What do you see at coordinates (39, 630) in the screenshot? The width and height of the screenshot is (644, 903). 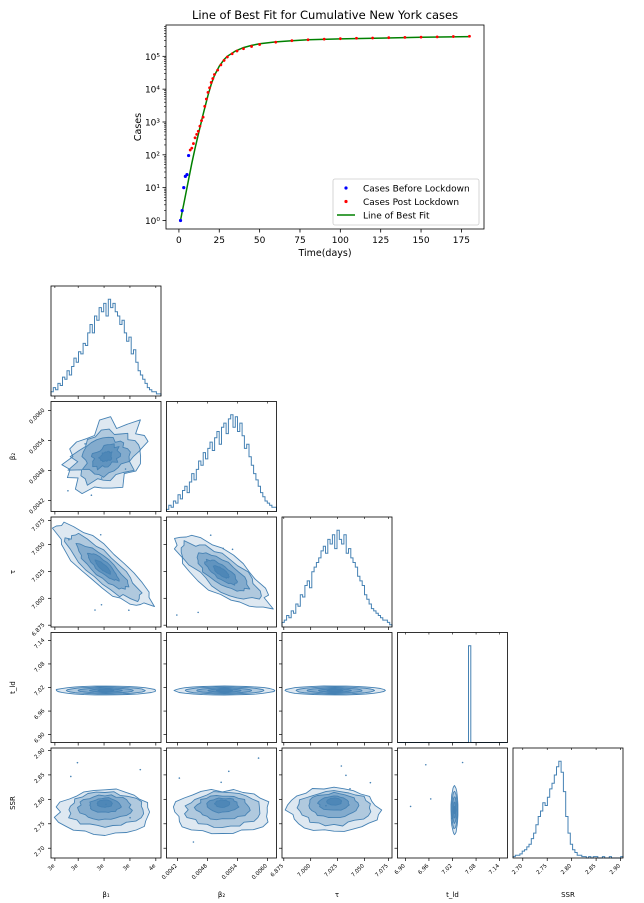 I see `y-tick-label: 6.875` at bounding box center [39, 630].